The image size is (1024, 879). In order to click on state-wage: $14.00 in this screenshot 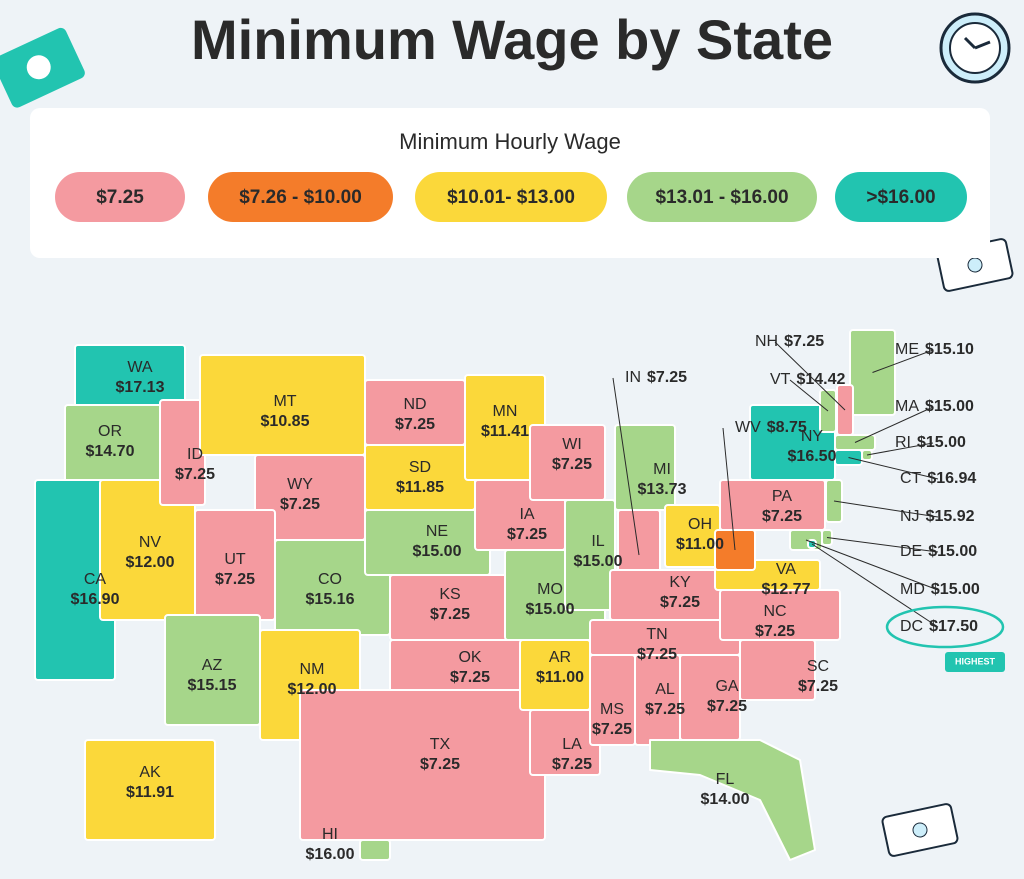, I will do `click(725, 799)`.